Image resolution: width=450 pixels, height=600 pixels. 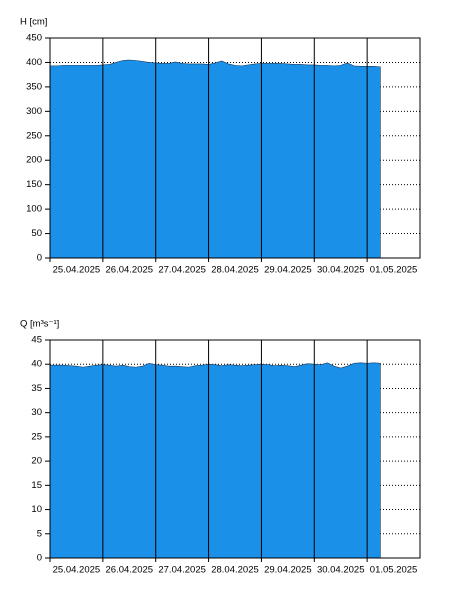 What do you see at coordinates (36, 388) in the screenshot?
I see `y-tick-label: 35` at bounding box center [36, 388].